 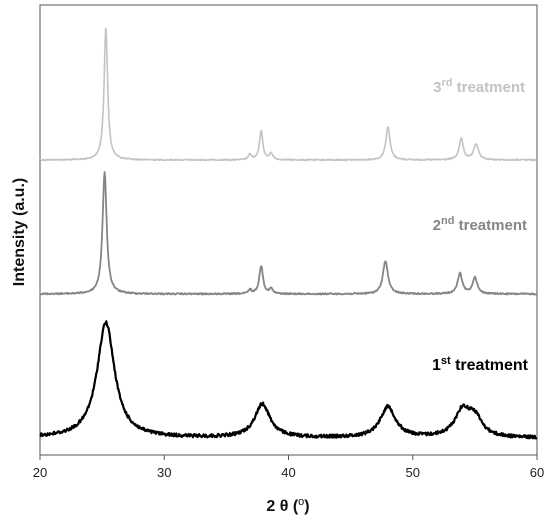 I want to click on y-axis-title: Intensity (a.u.), so click(x=19, y=232).